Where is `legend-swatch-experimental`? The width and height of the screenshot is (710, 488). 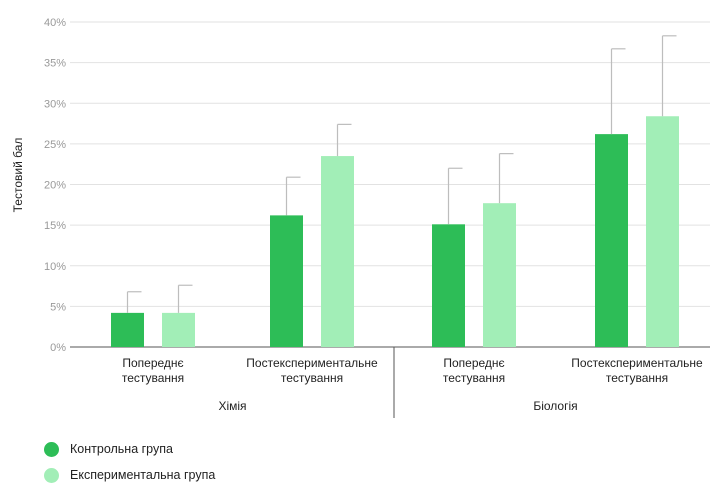
legend-swatch-experimental is located at coordinates (51, 475).